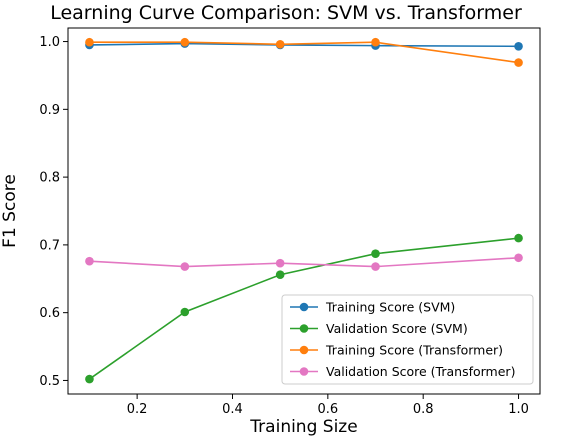 This screenshot has height=436, width=572. Describe the element at coordinates (137, 409) in the screenshot. I see `x-tick-label: 0.2` at that location.